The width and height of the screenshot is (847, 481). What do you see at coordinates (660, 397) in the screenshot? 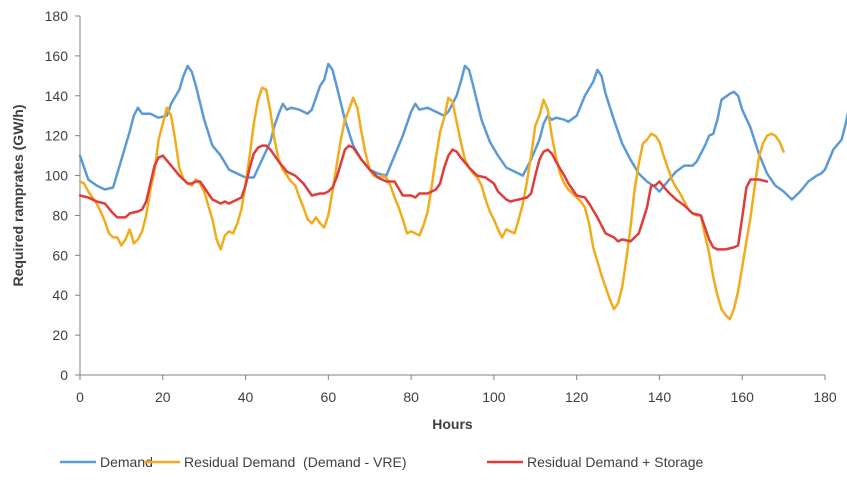
I see `x-tick-label: 140` at bounding box center [660, 397].